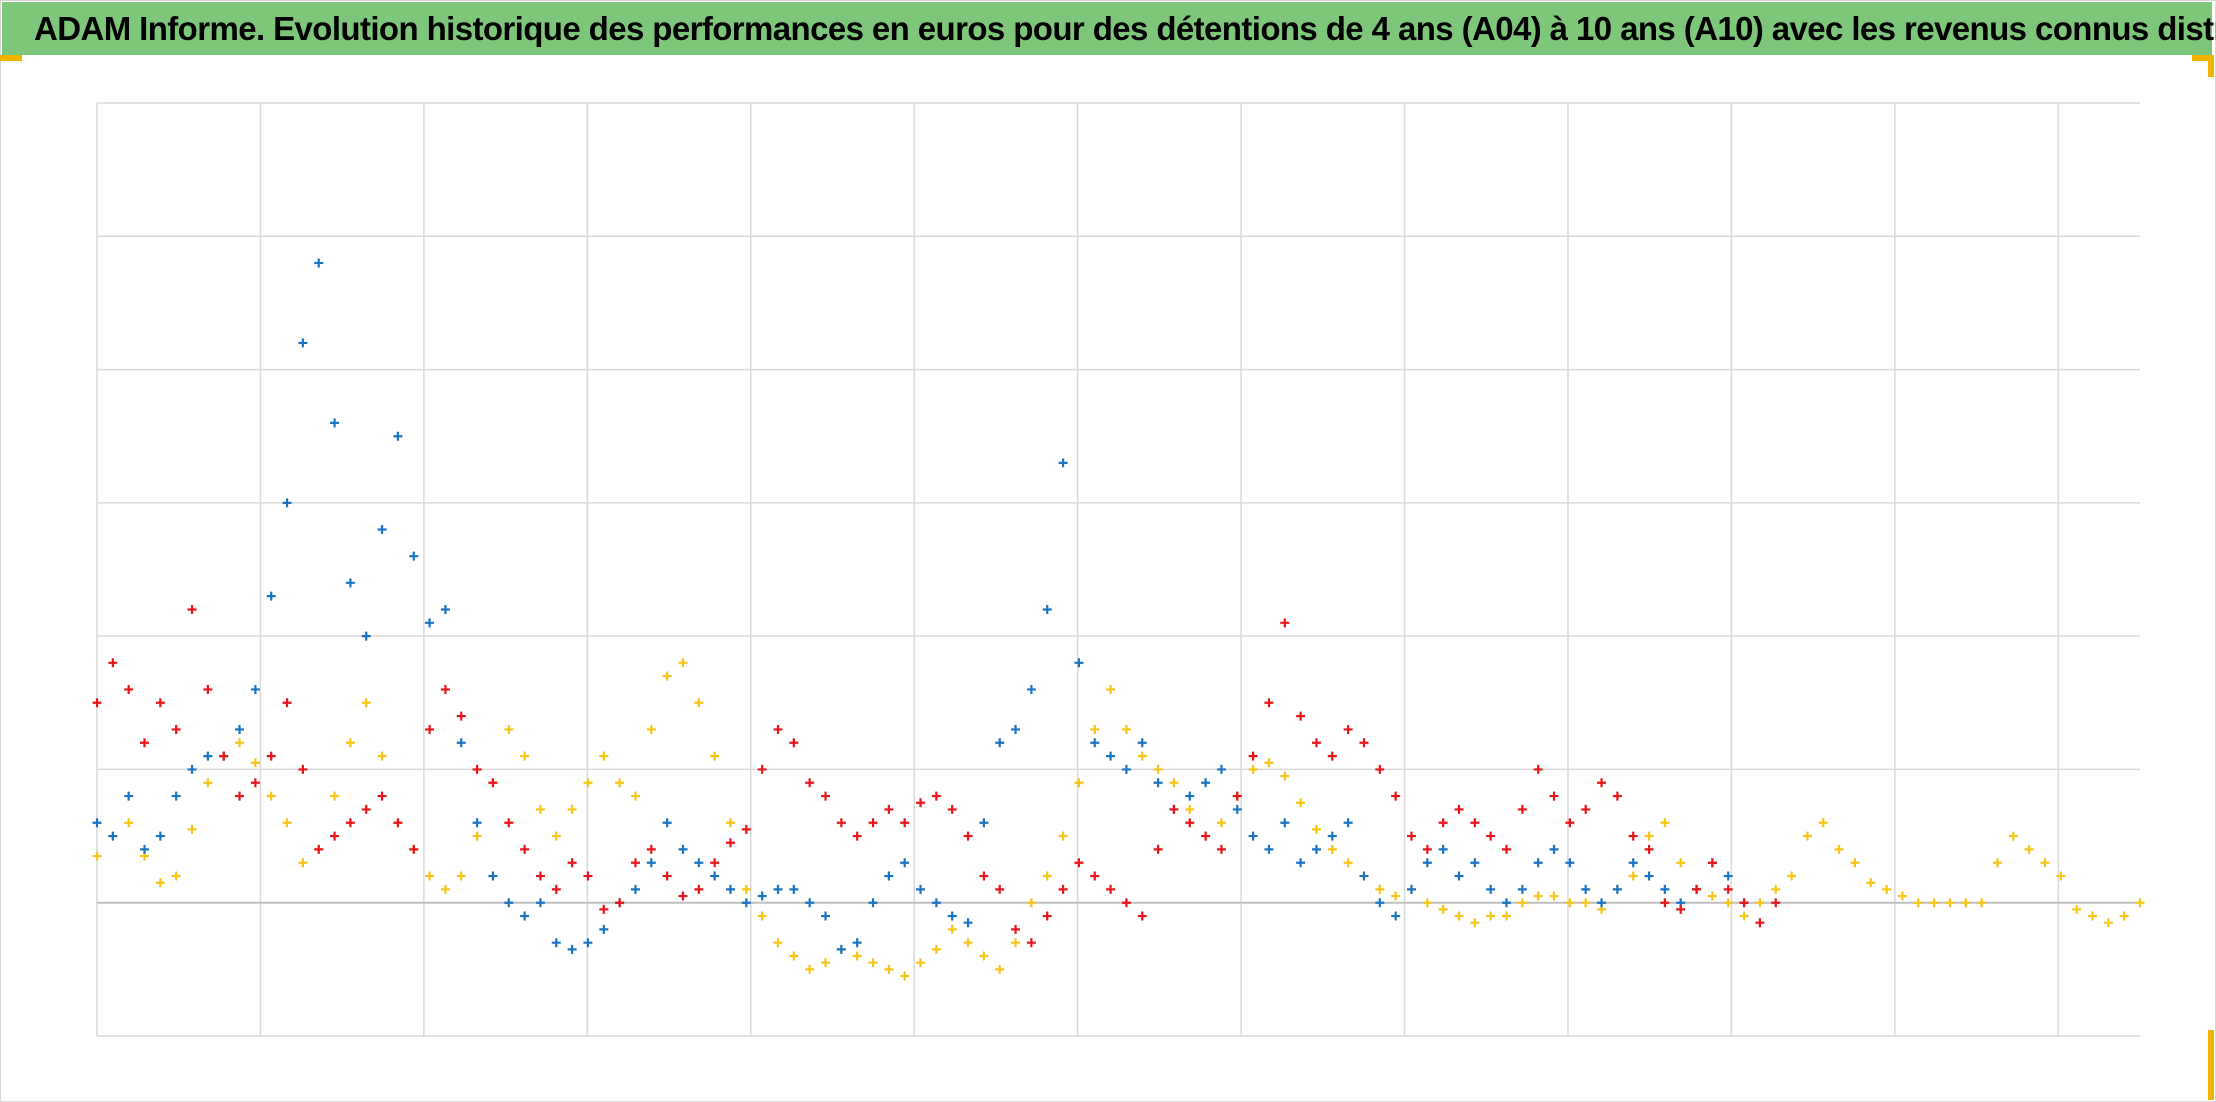 This screenshot has width=2216, height=1102. I want to click on corner-accent-top-left, so click(11, 58).